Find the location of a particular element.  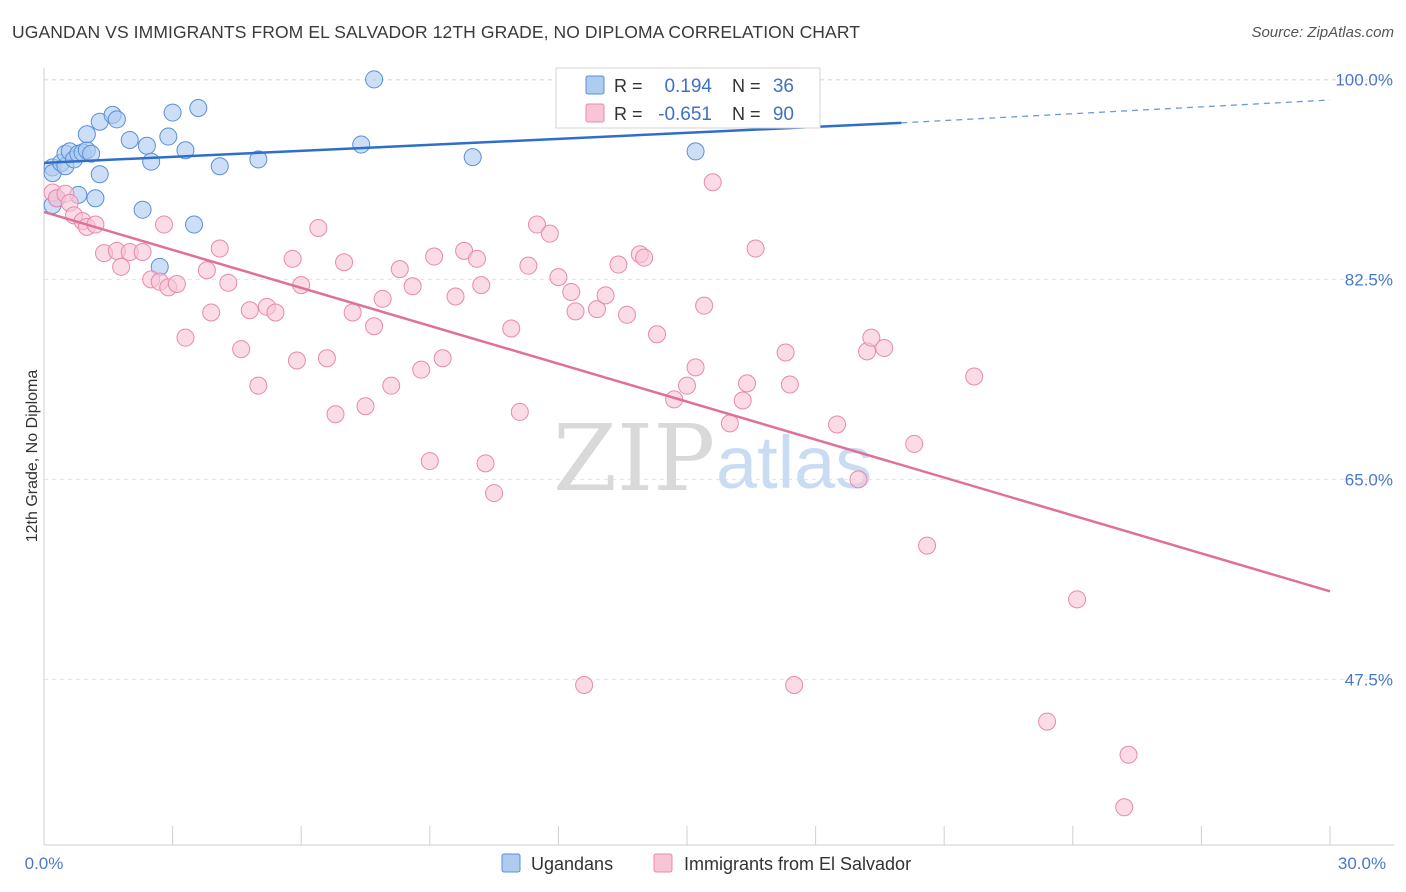

legend-r-value-ugandans: 0.194 is located at coordinates (688, 86).